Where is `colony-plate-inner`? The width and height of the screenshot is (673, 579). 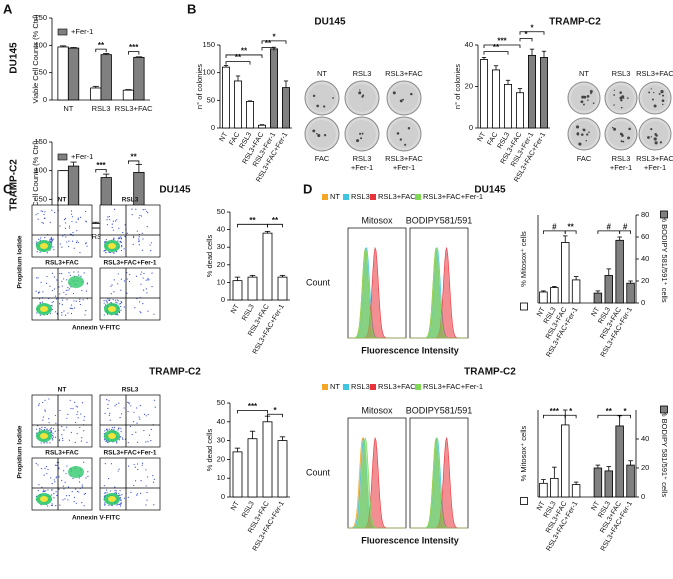 colony-plate-inner is located at coordinates (584, 134).